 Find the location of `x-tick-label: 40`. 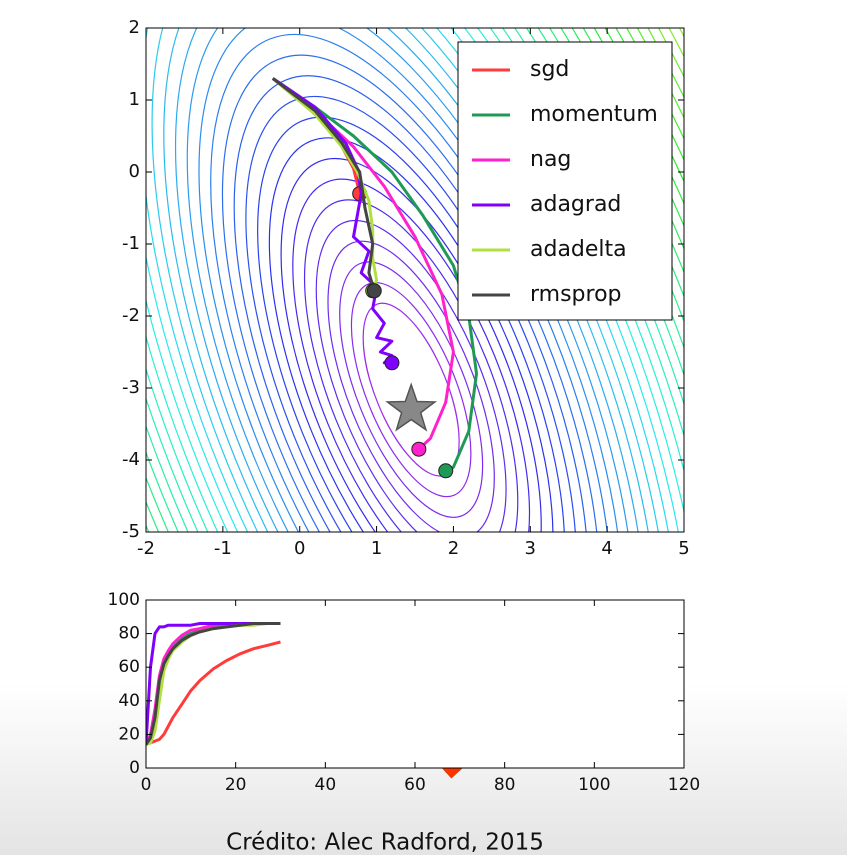

x-tick-label: 40 is located at coordinates (326, 785).